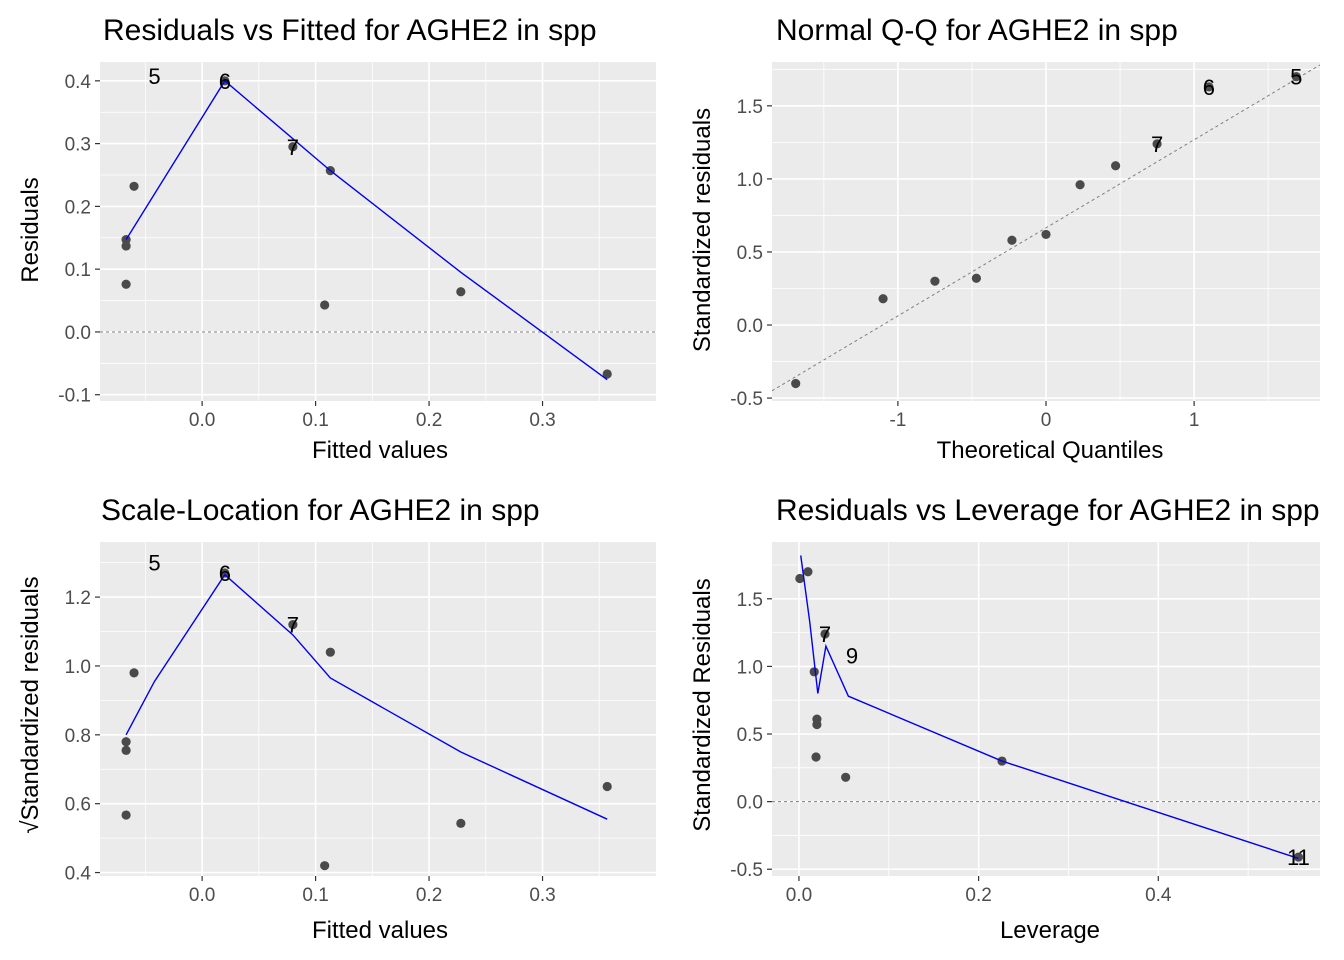  Describe the element at coordinates (225, 81) in the screenshot. I see `chart-1-point-label: 6` at that location.